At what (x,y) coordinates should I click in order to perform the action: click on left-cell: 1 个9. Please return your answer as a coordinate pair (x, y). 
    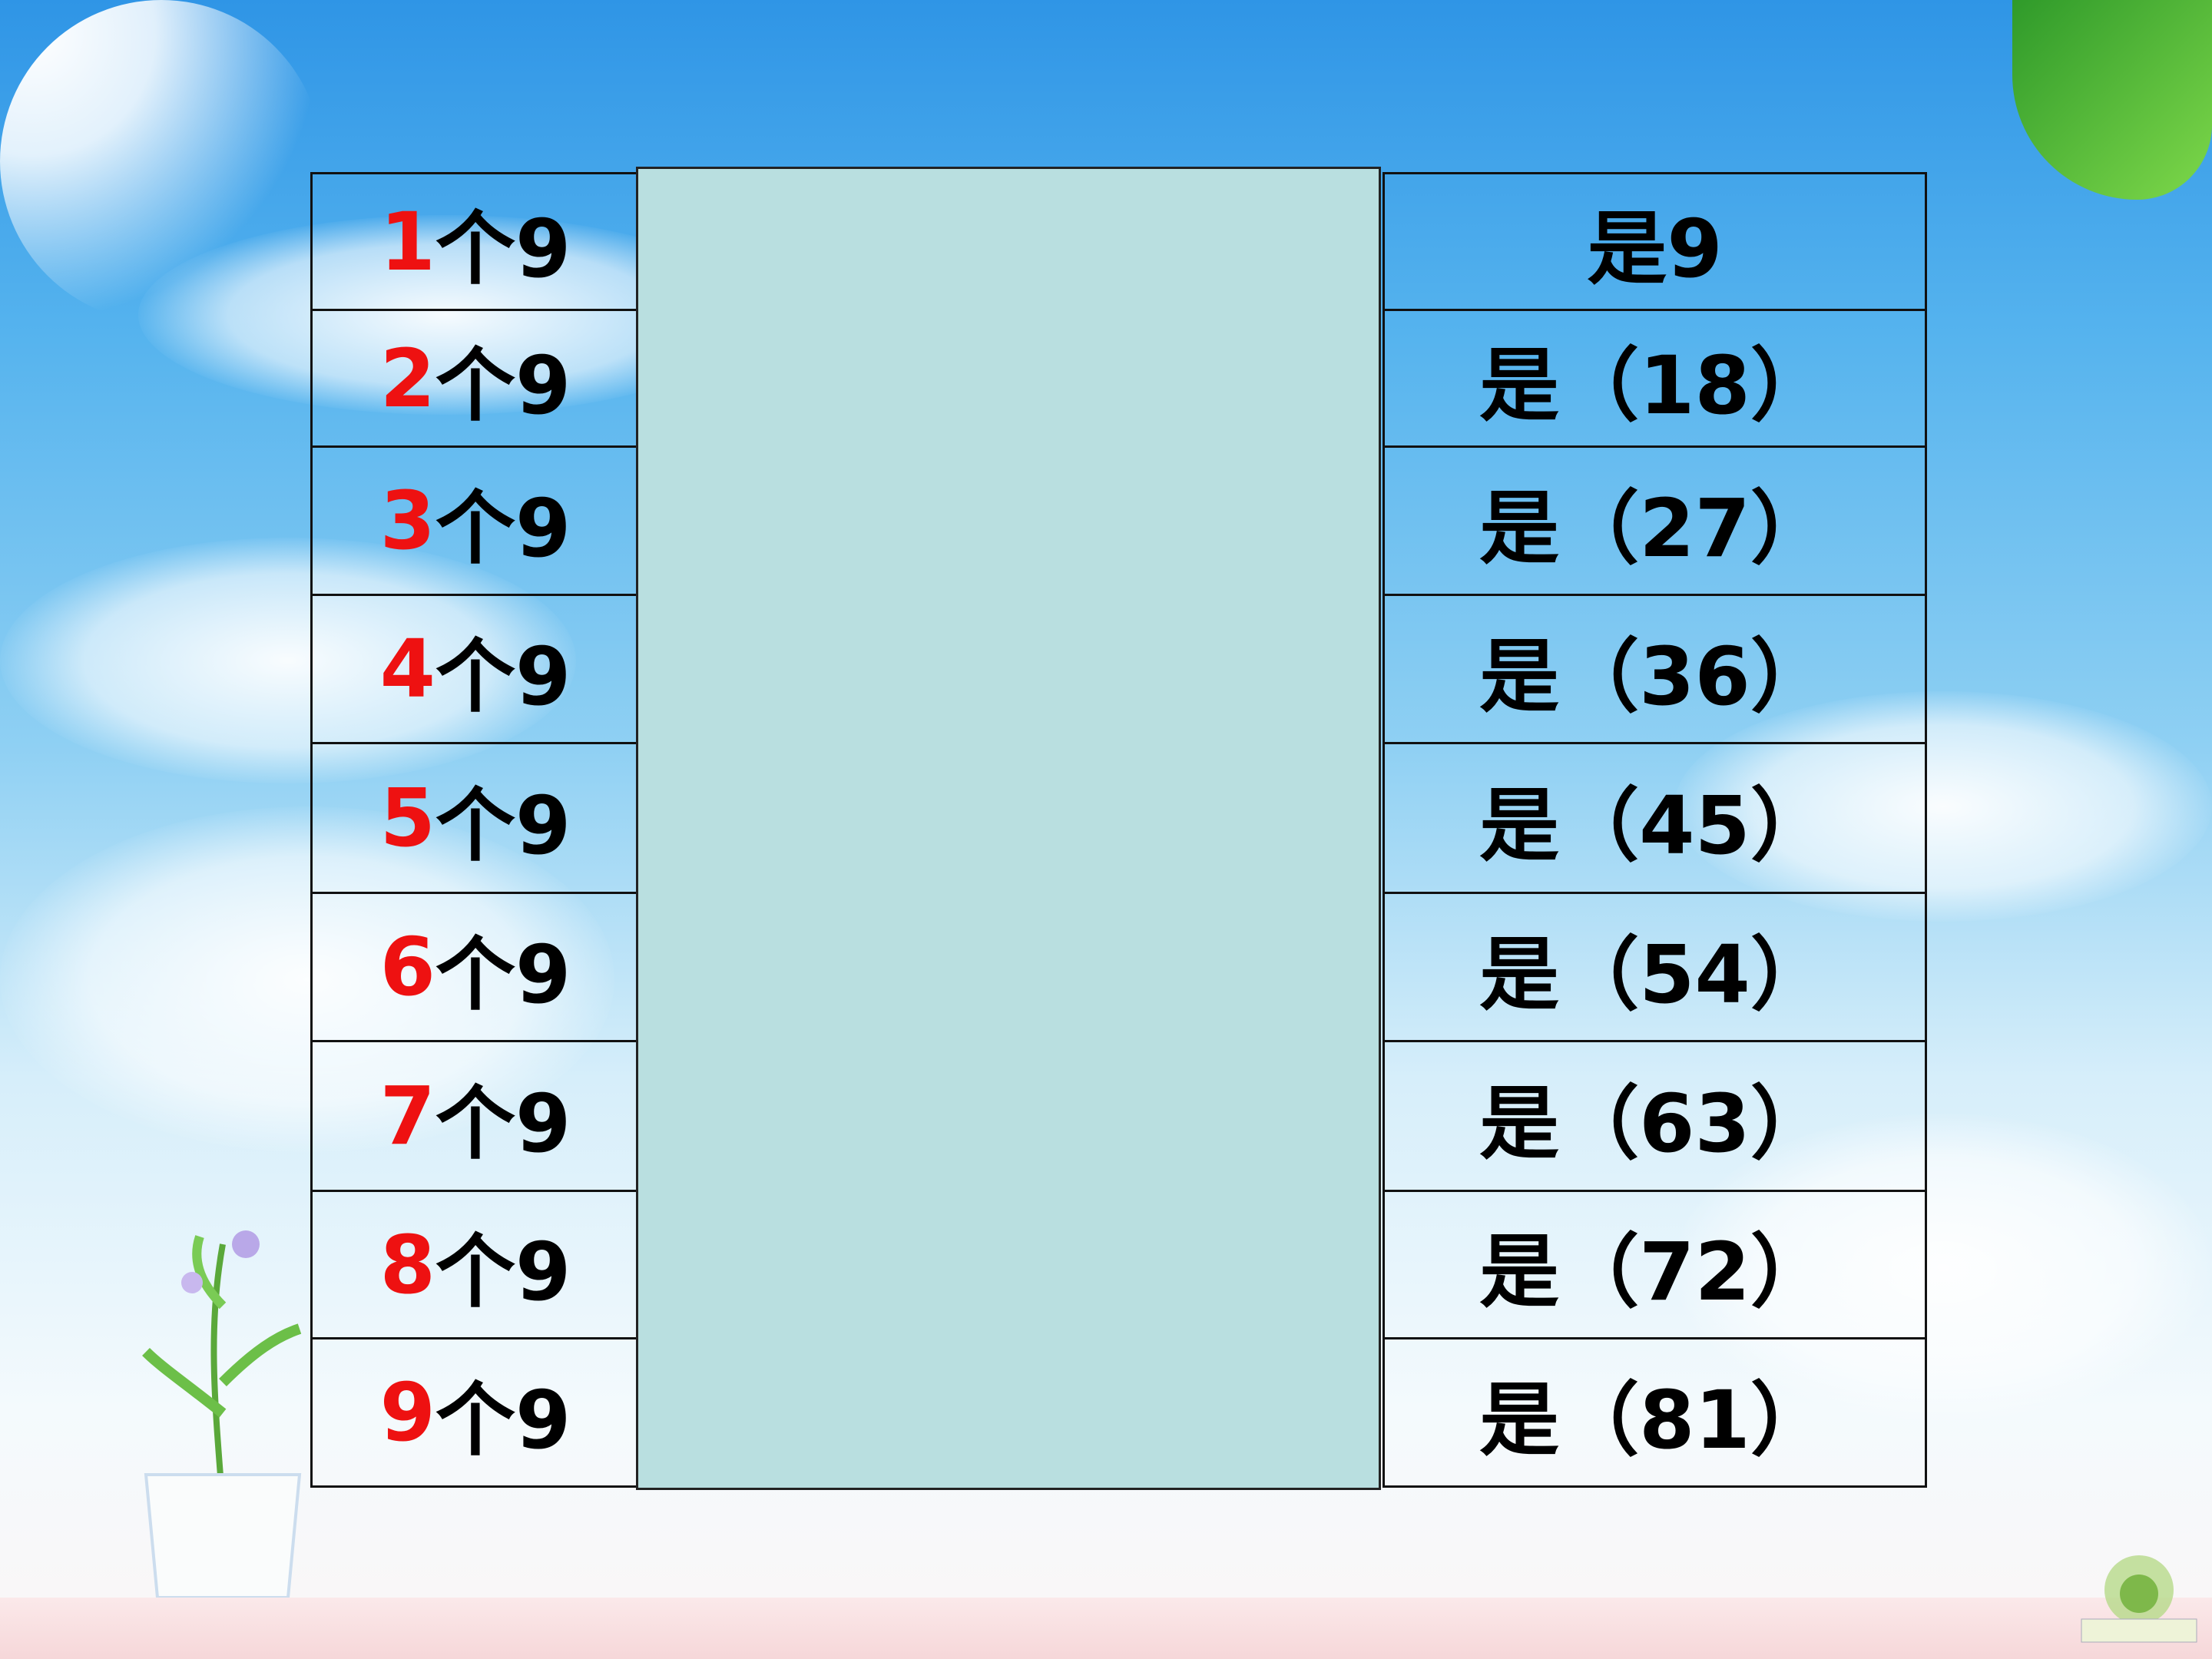
    Looking at the image, I should click on (476, 242).